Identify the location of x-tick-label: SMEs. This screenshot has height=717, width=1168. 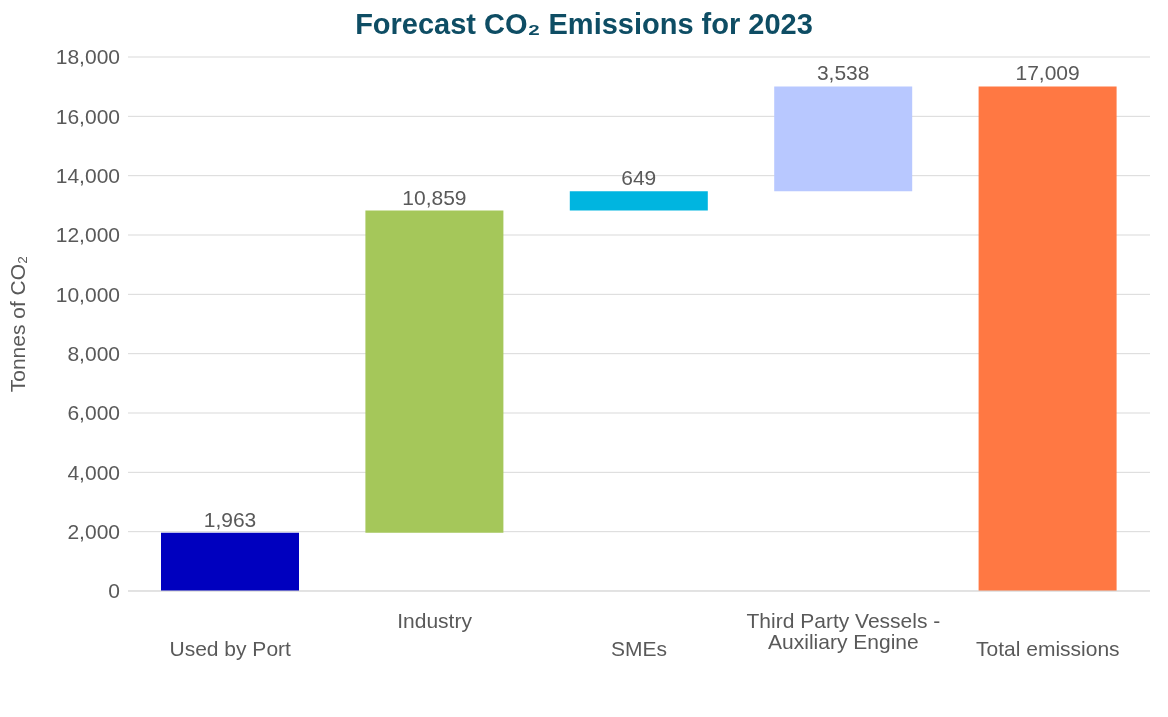
(639, 648).